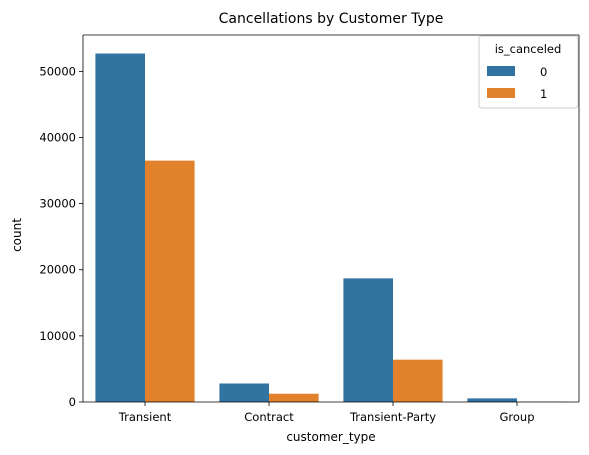  I want to click on legend-label-1: 1, so click(543, 94).